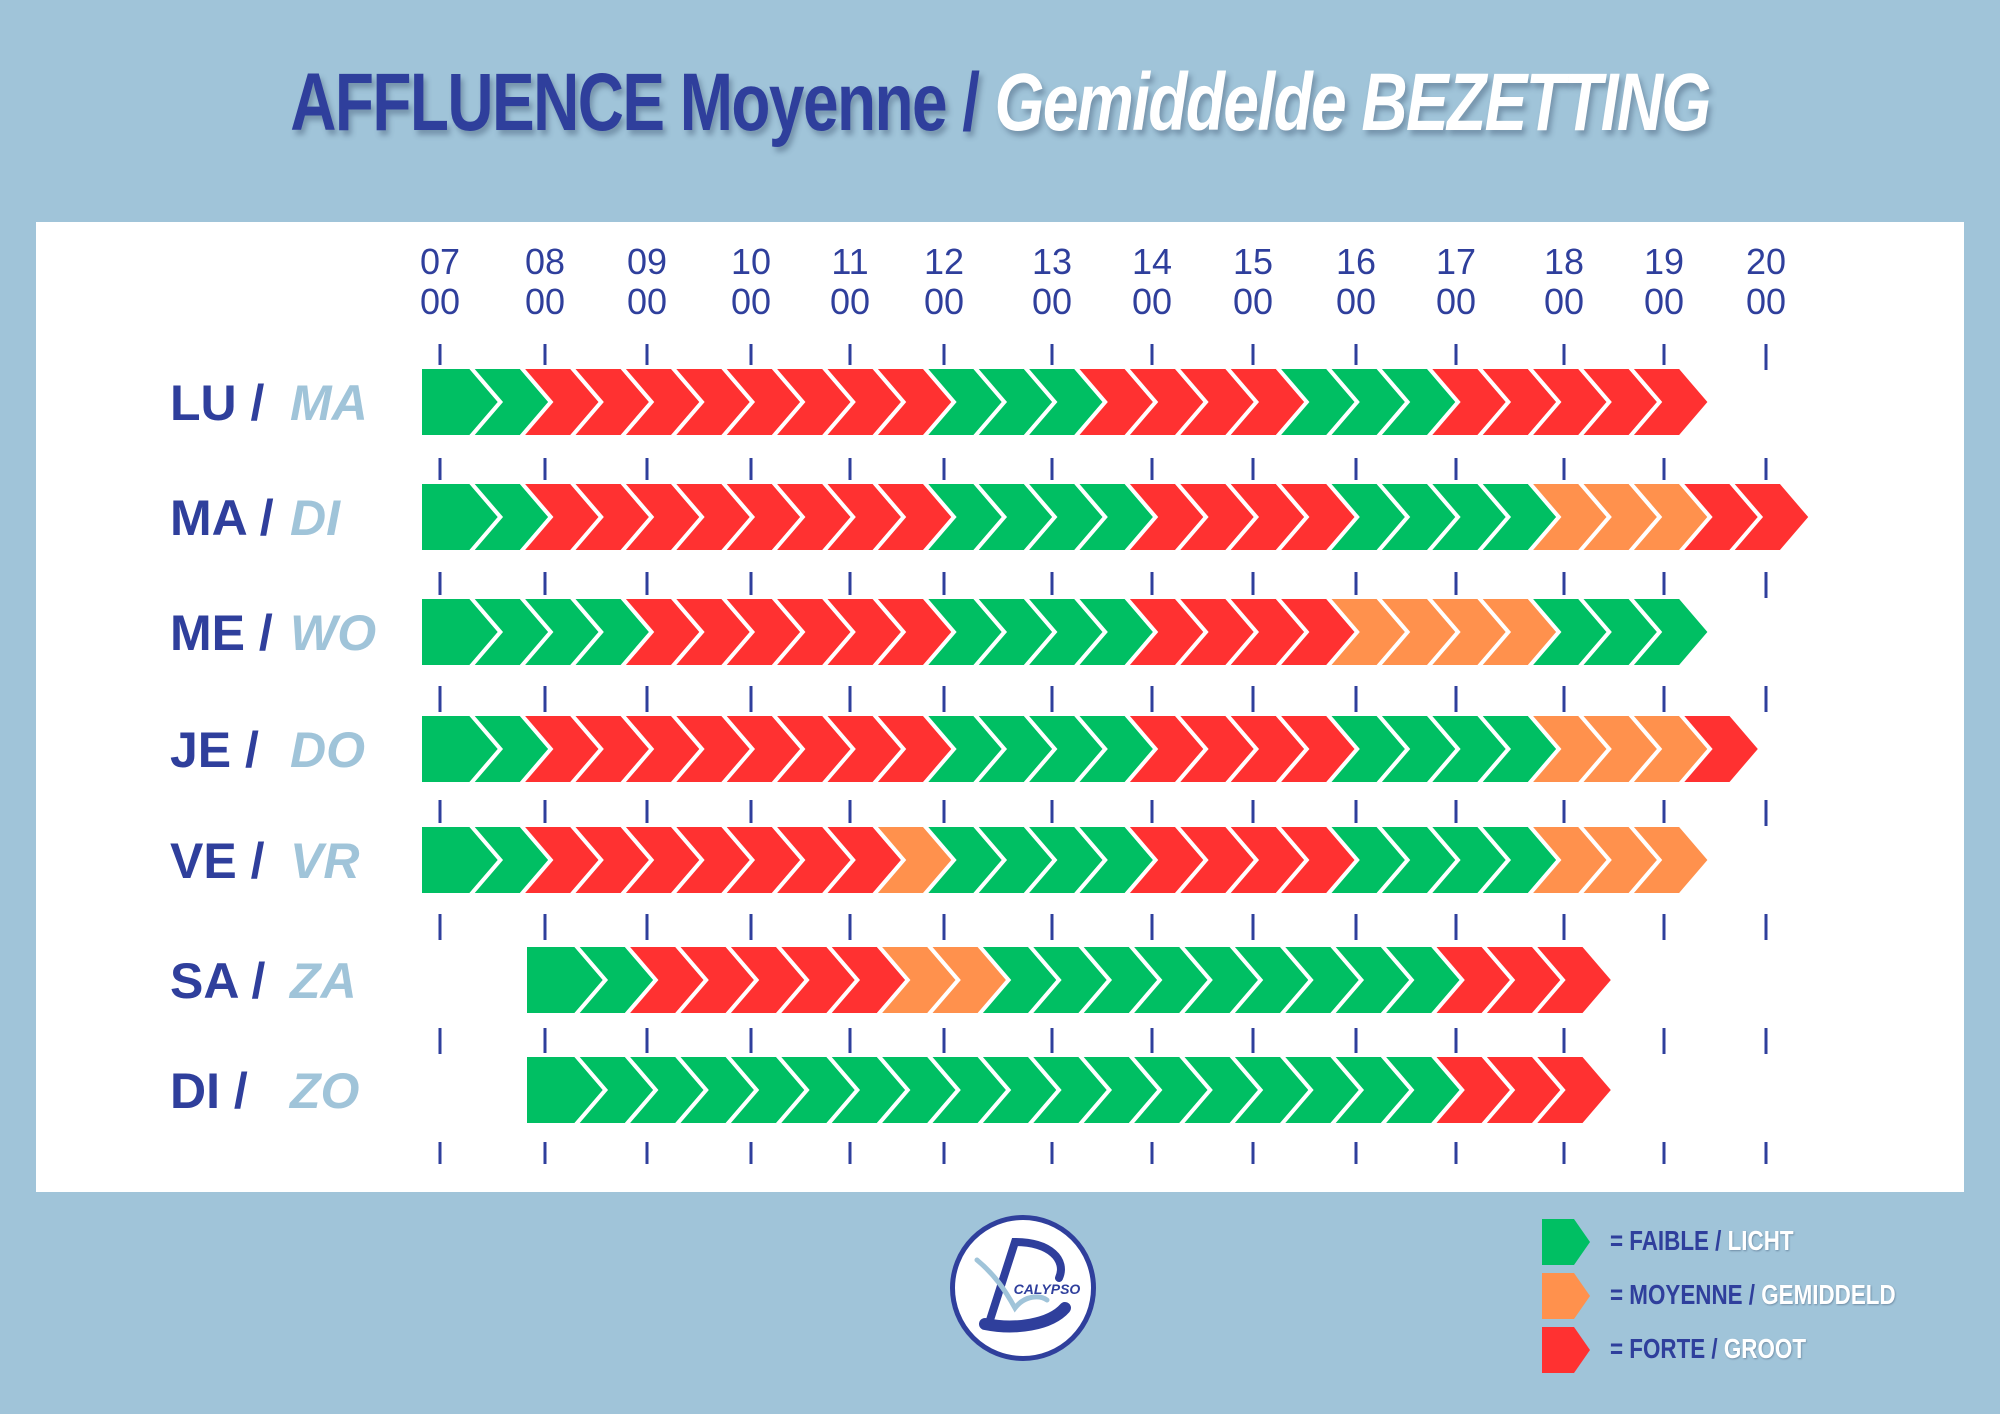  Describe the element at coordinates (941, 402) in the screenshot. I see `day-row-lu: LU / MA` at that location.